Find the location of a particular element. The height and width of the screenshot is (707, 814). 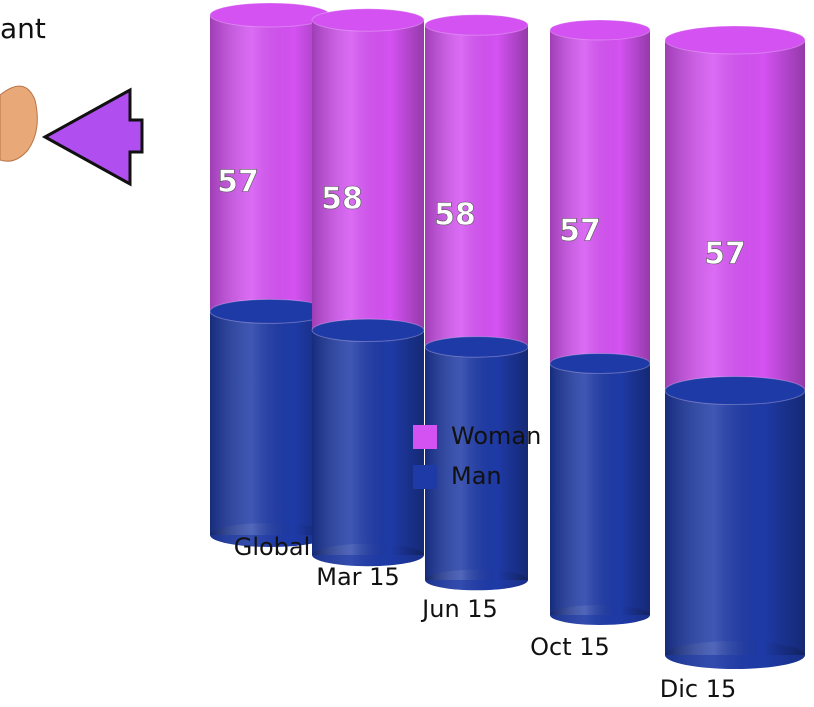

arrow-icon is located at coordinates (92, 137).